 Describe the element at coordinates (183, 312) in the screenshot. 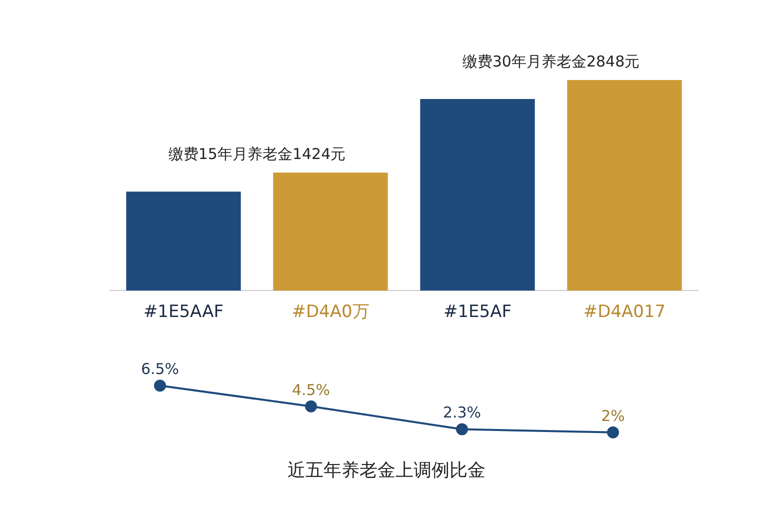

I see `x-tick-label: #1E5AAF` at that location.